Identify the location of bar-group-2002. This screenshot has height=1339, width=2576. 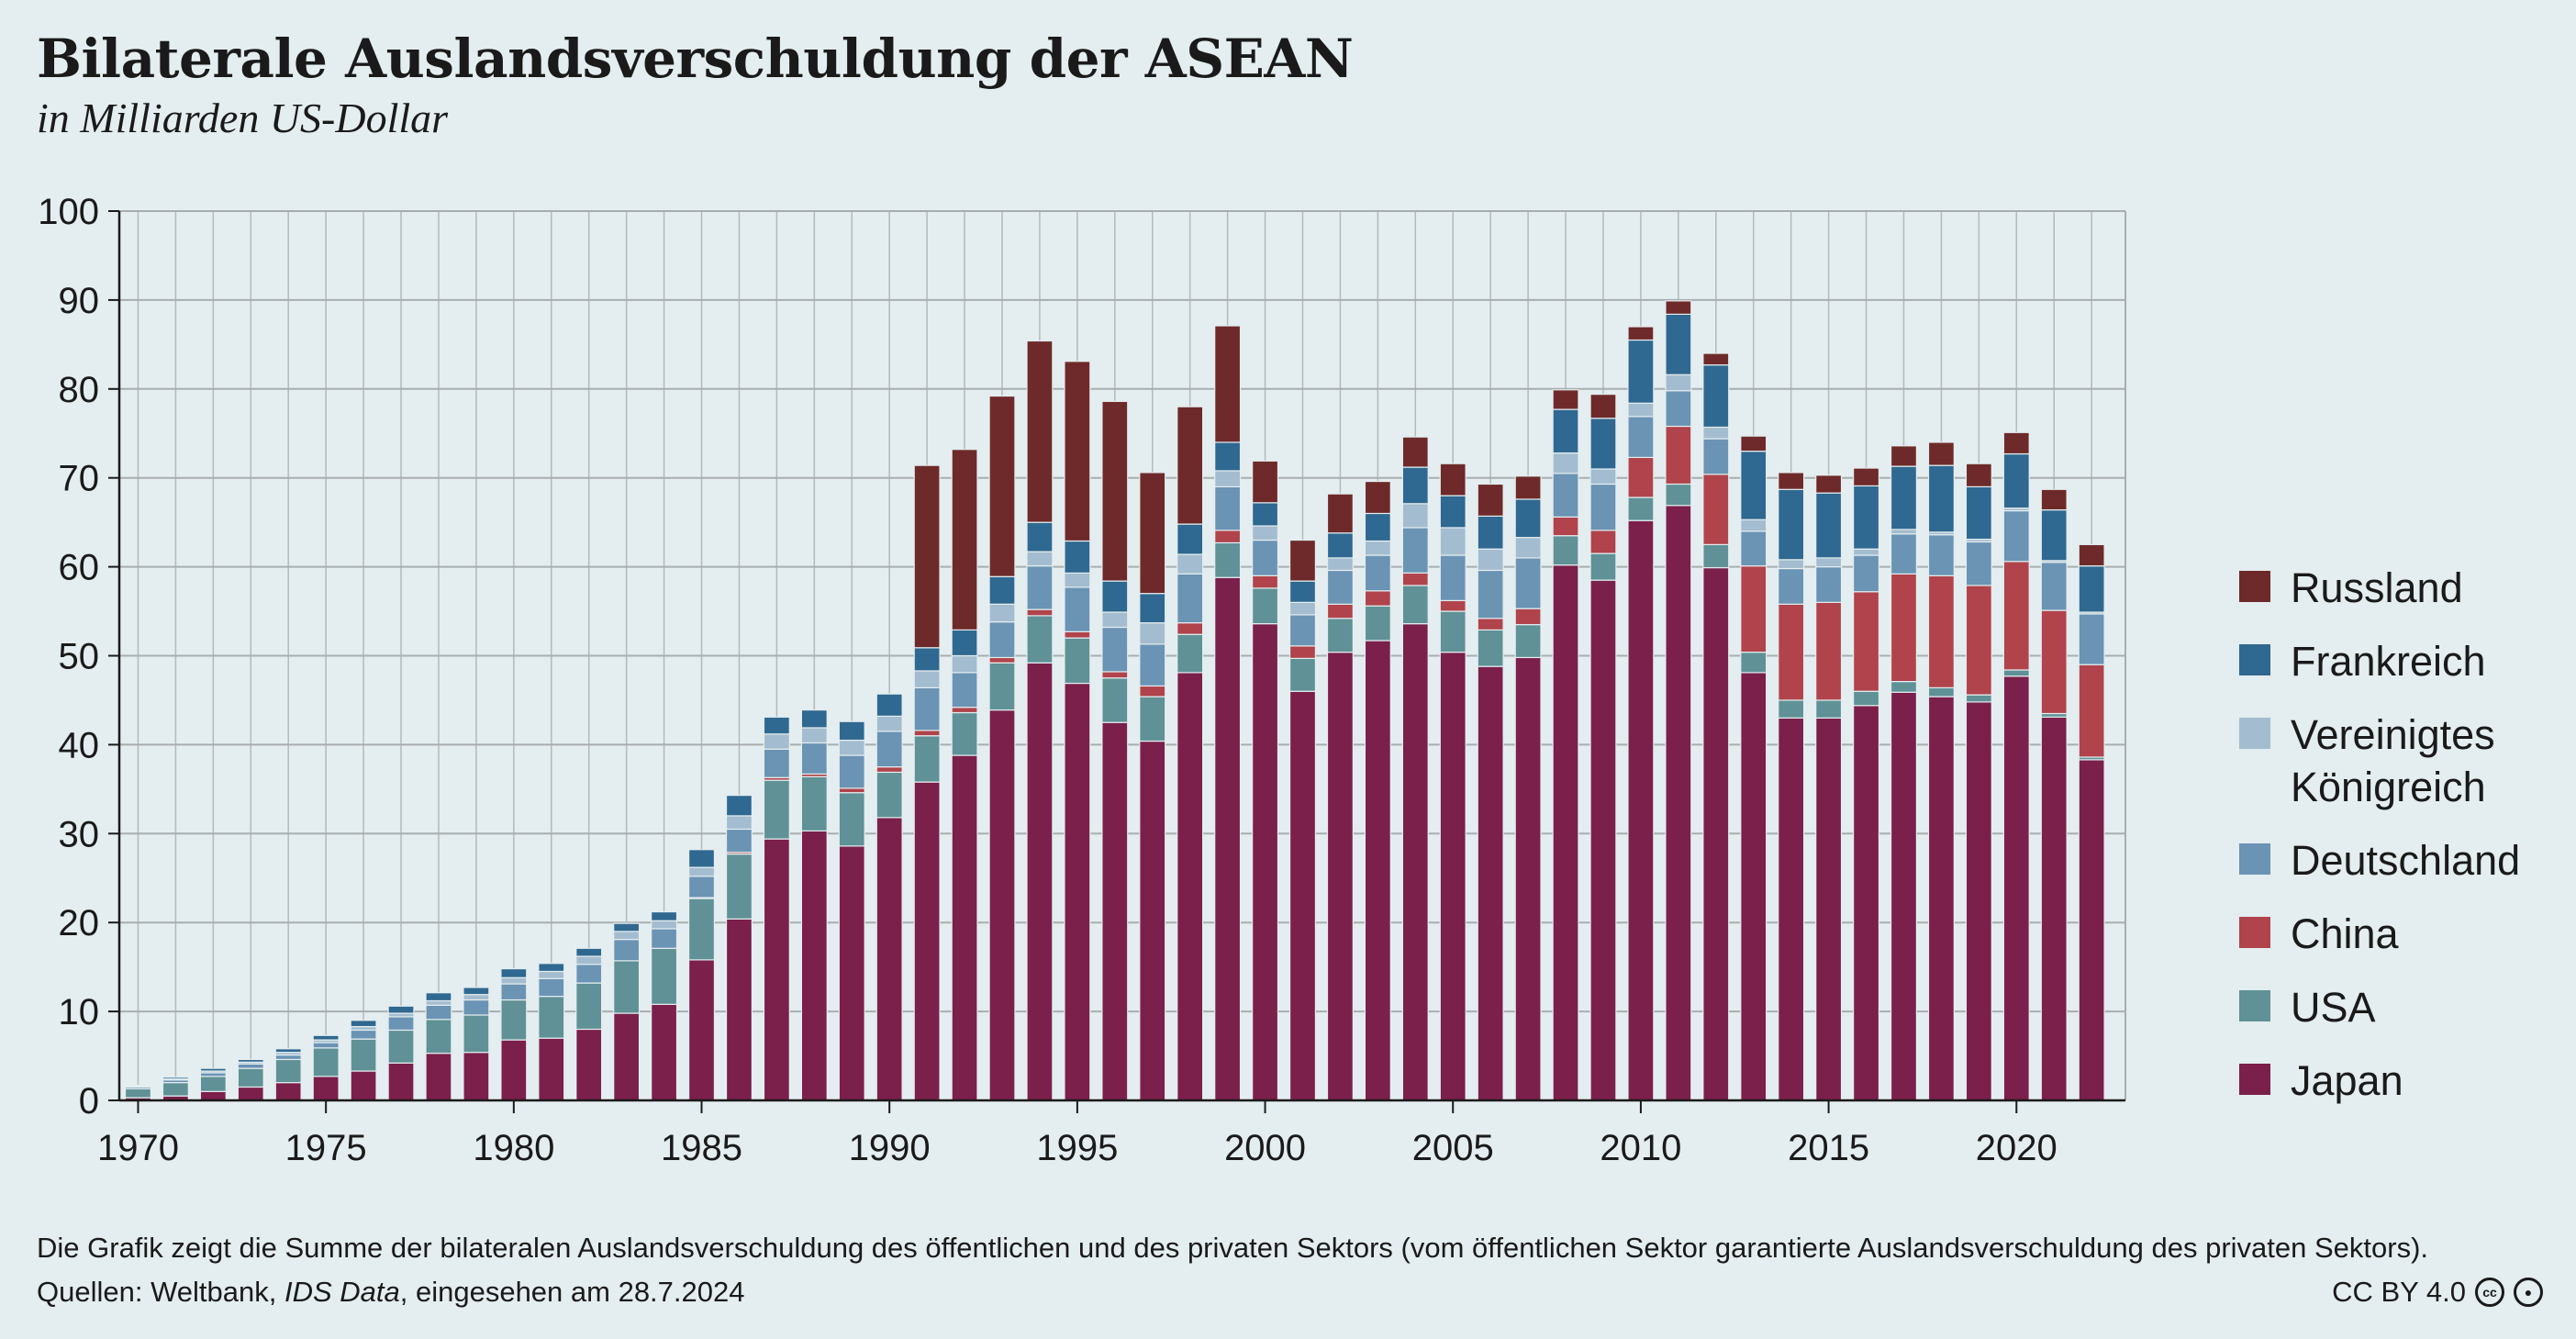
(1340, 797).